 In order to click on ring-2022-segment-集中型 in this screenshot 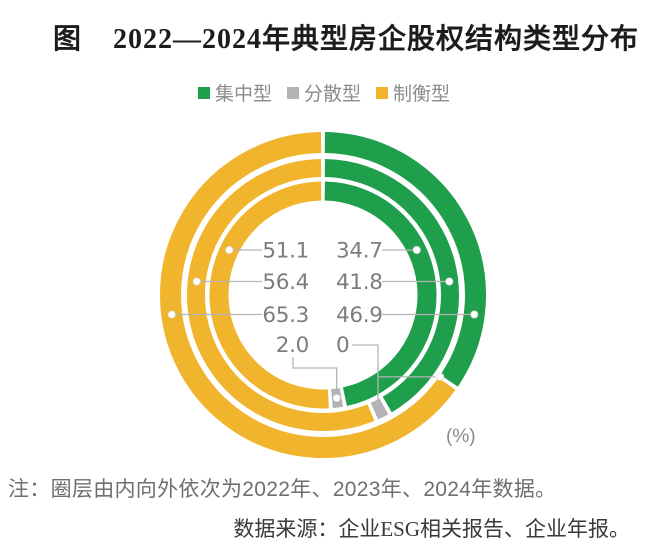, I will do `click(380, 293)`.